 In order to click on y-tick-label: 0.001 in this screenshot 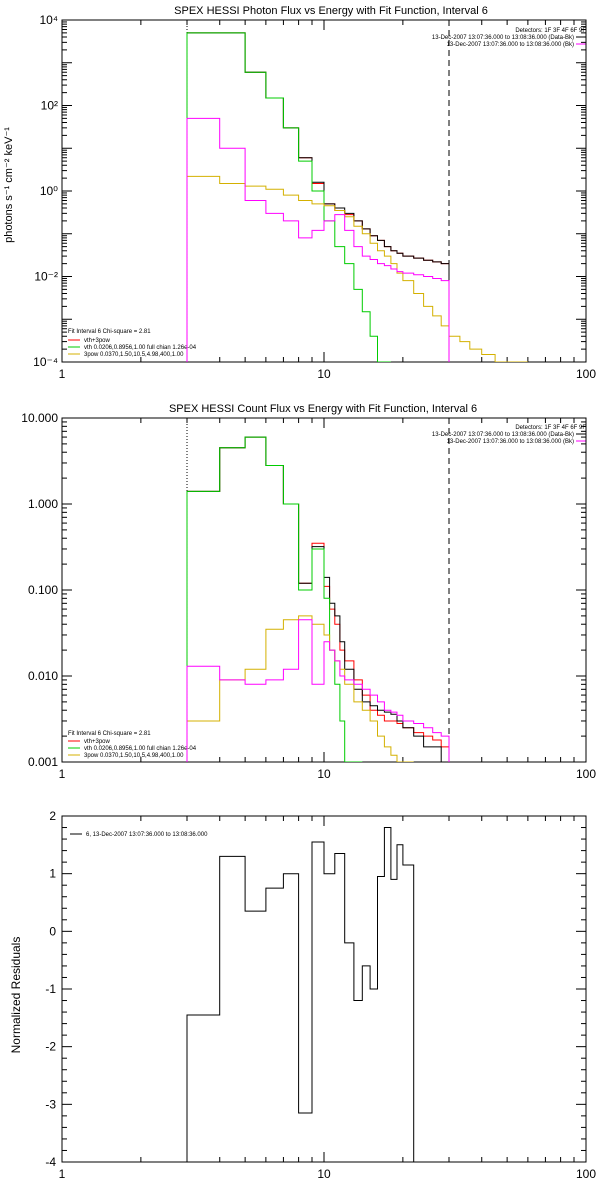, I will do `click(43, 762)`.